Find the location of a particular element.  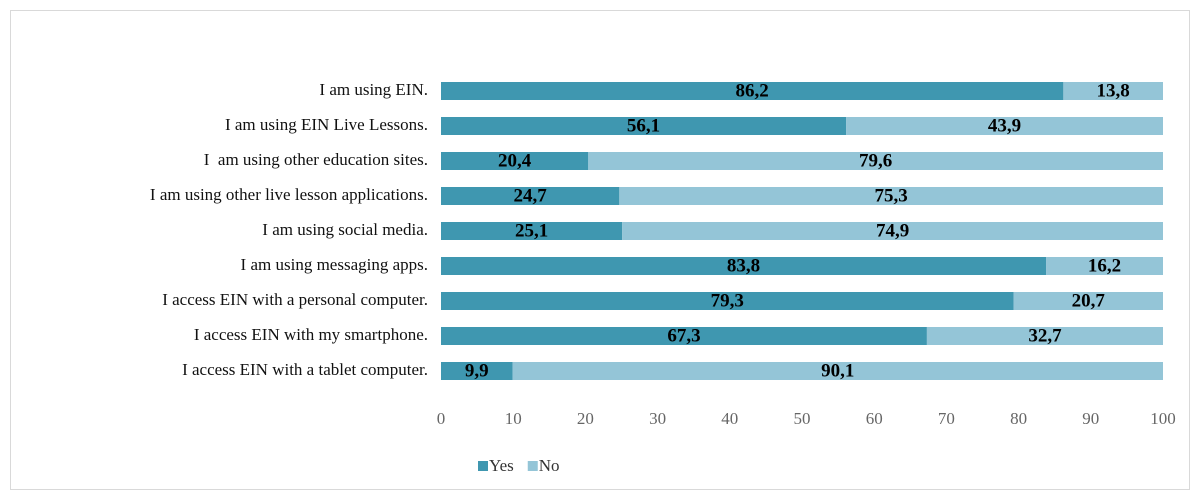

data-label: 86,2 is located at coordinates (752, 90).